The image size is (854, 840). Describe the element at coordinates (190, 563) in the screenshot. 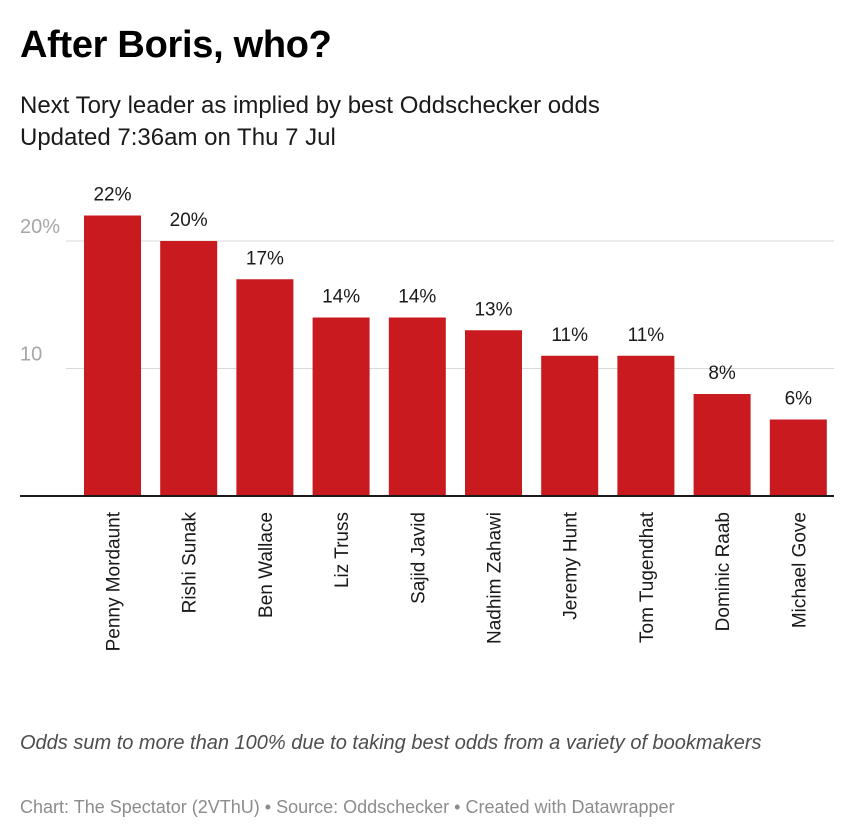

I see `x-category-label: Rishi Sunak` at that location.